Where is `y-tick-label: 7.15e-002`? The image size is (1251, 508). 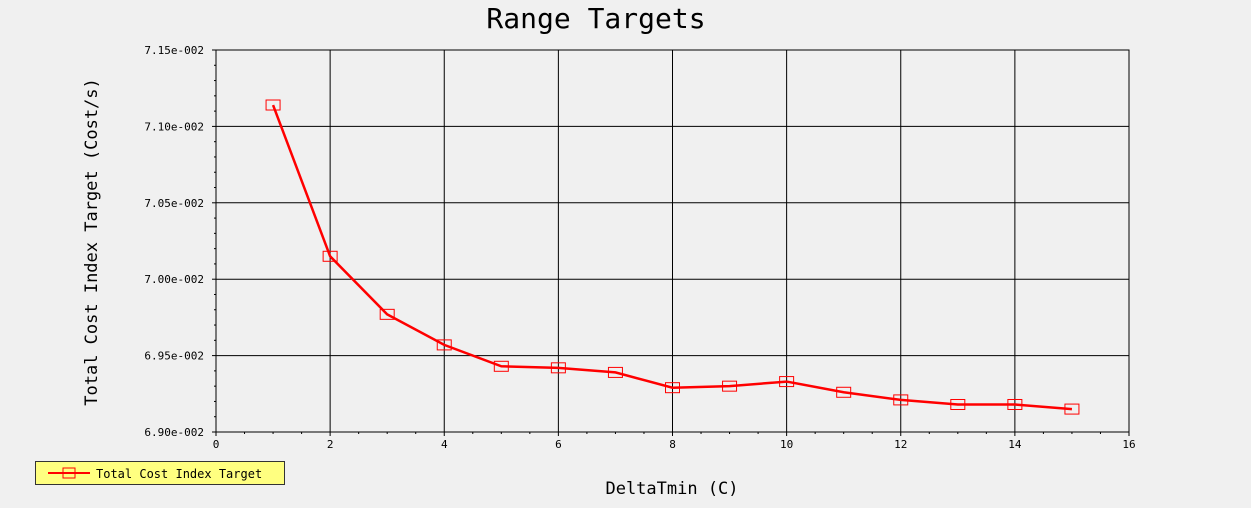
y-tick-label: 7.15e-002 is located at coordinates (174, 50).